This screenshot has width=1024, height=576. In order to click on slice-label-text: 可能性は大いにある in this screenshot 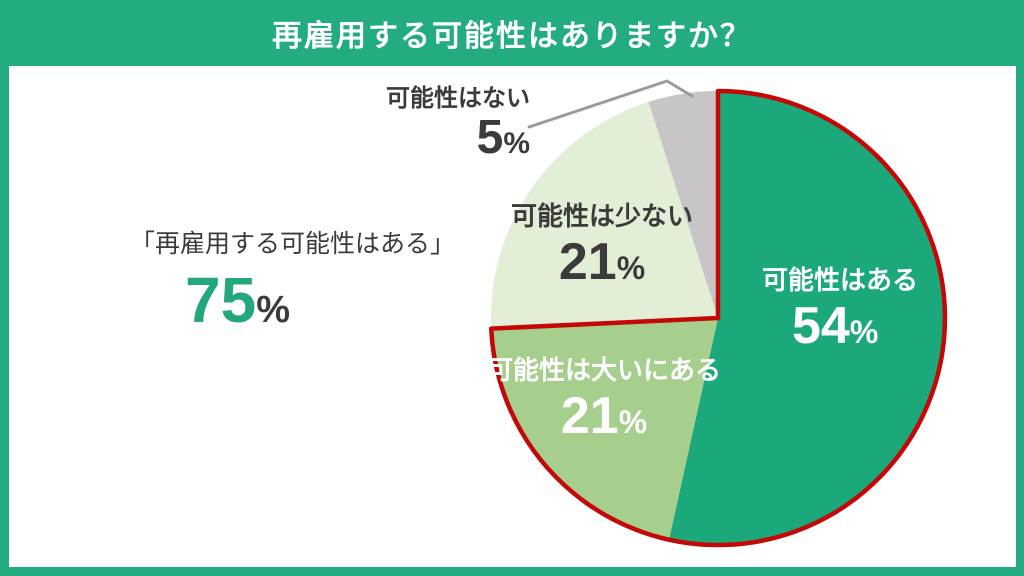, I will do `click(604, 370)`.